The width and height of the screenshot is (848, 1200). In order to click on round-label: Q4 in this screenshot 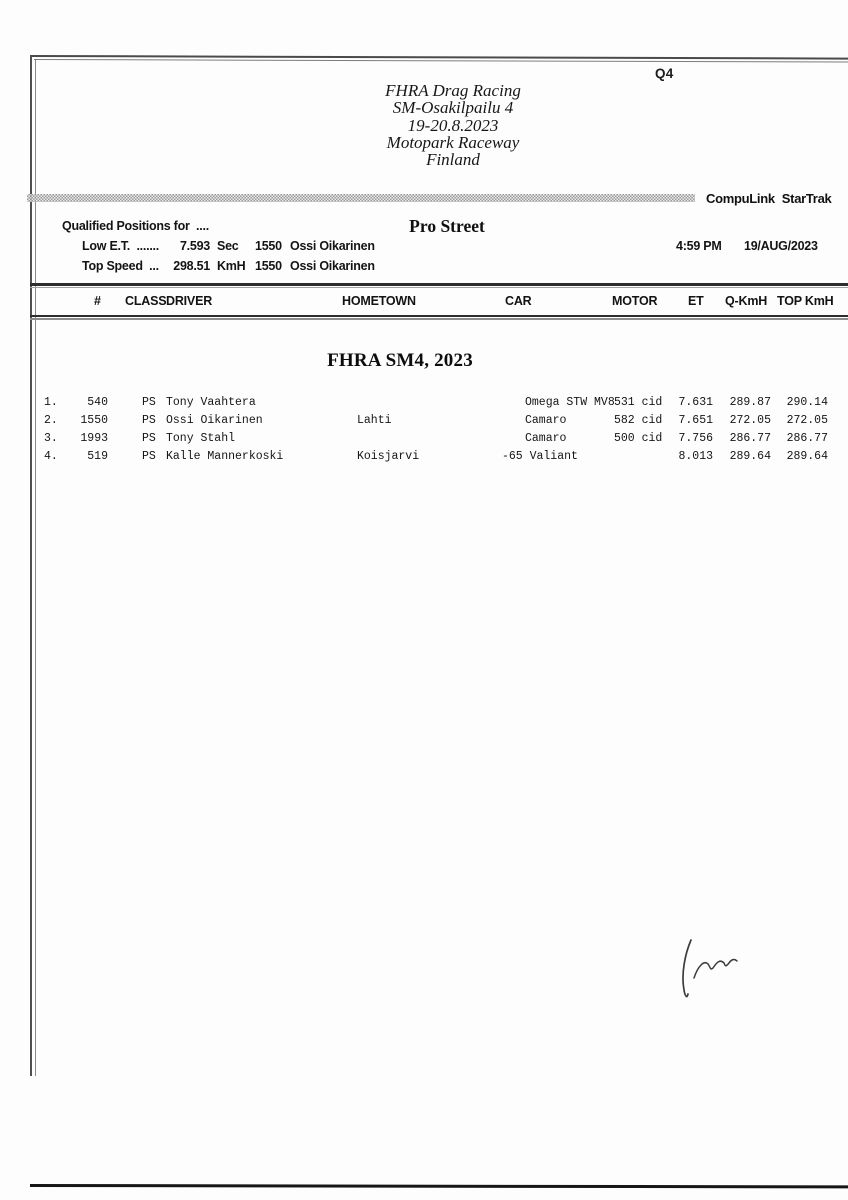, I will do `click(664, 73)`.